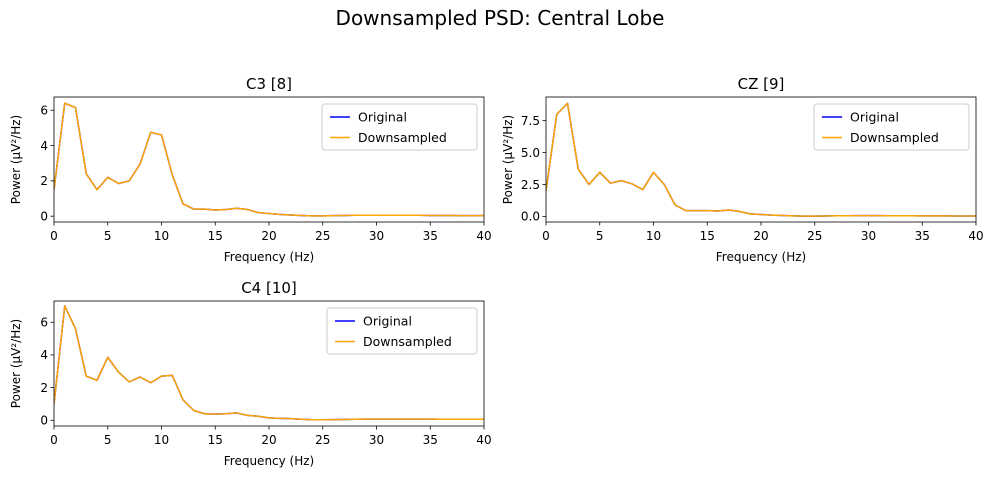 This screenshot has width=1000, height=500. What do you see at coordinates (269, 288) in the screenshot?
I see `subplot-title: C4 [10]` at bounding box center [269, 288].